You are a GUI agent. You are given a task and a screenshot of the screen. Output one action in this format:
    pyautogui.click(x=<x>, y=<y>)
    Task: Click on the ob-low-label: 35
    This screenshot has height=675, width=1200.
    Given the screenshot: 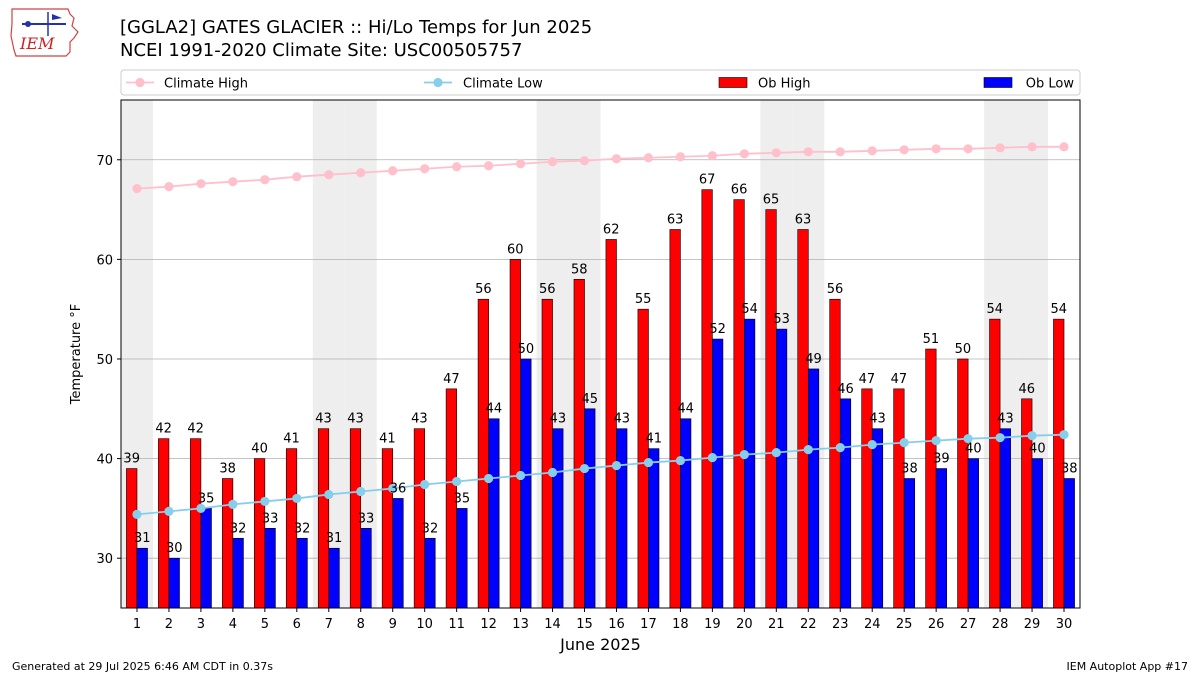 What is the action you would take?
    pyautogui.click(x=206, y=498)
    